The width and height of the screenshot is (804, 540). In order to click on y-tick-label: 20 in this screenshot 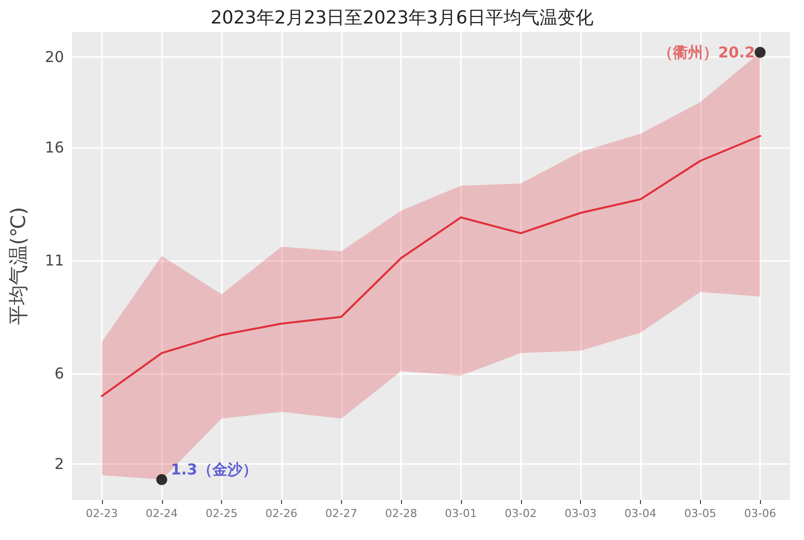, I will do `click(54, 57)`.